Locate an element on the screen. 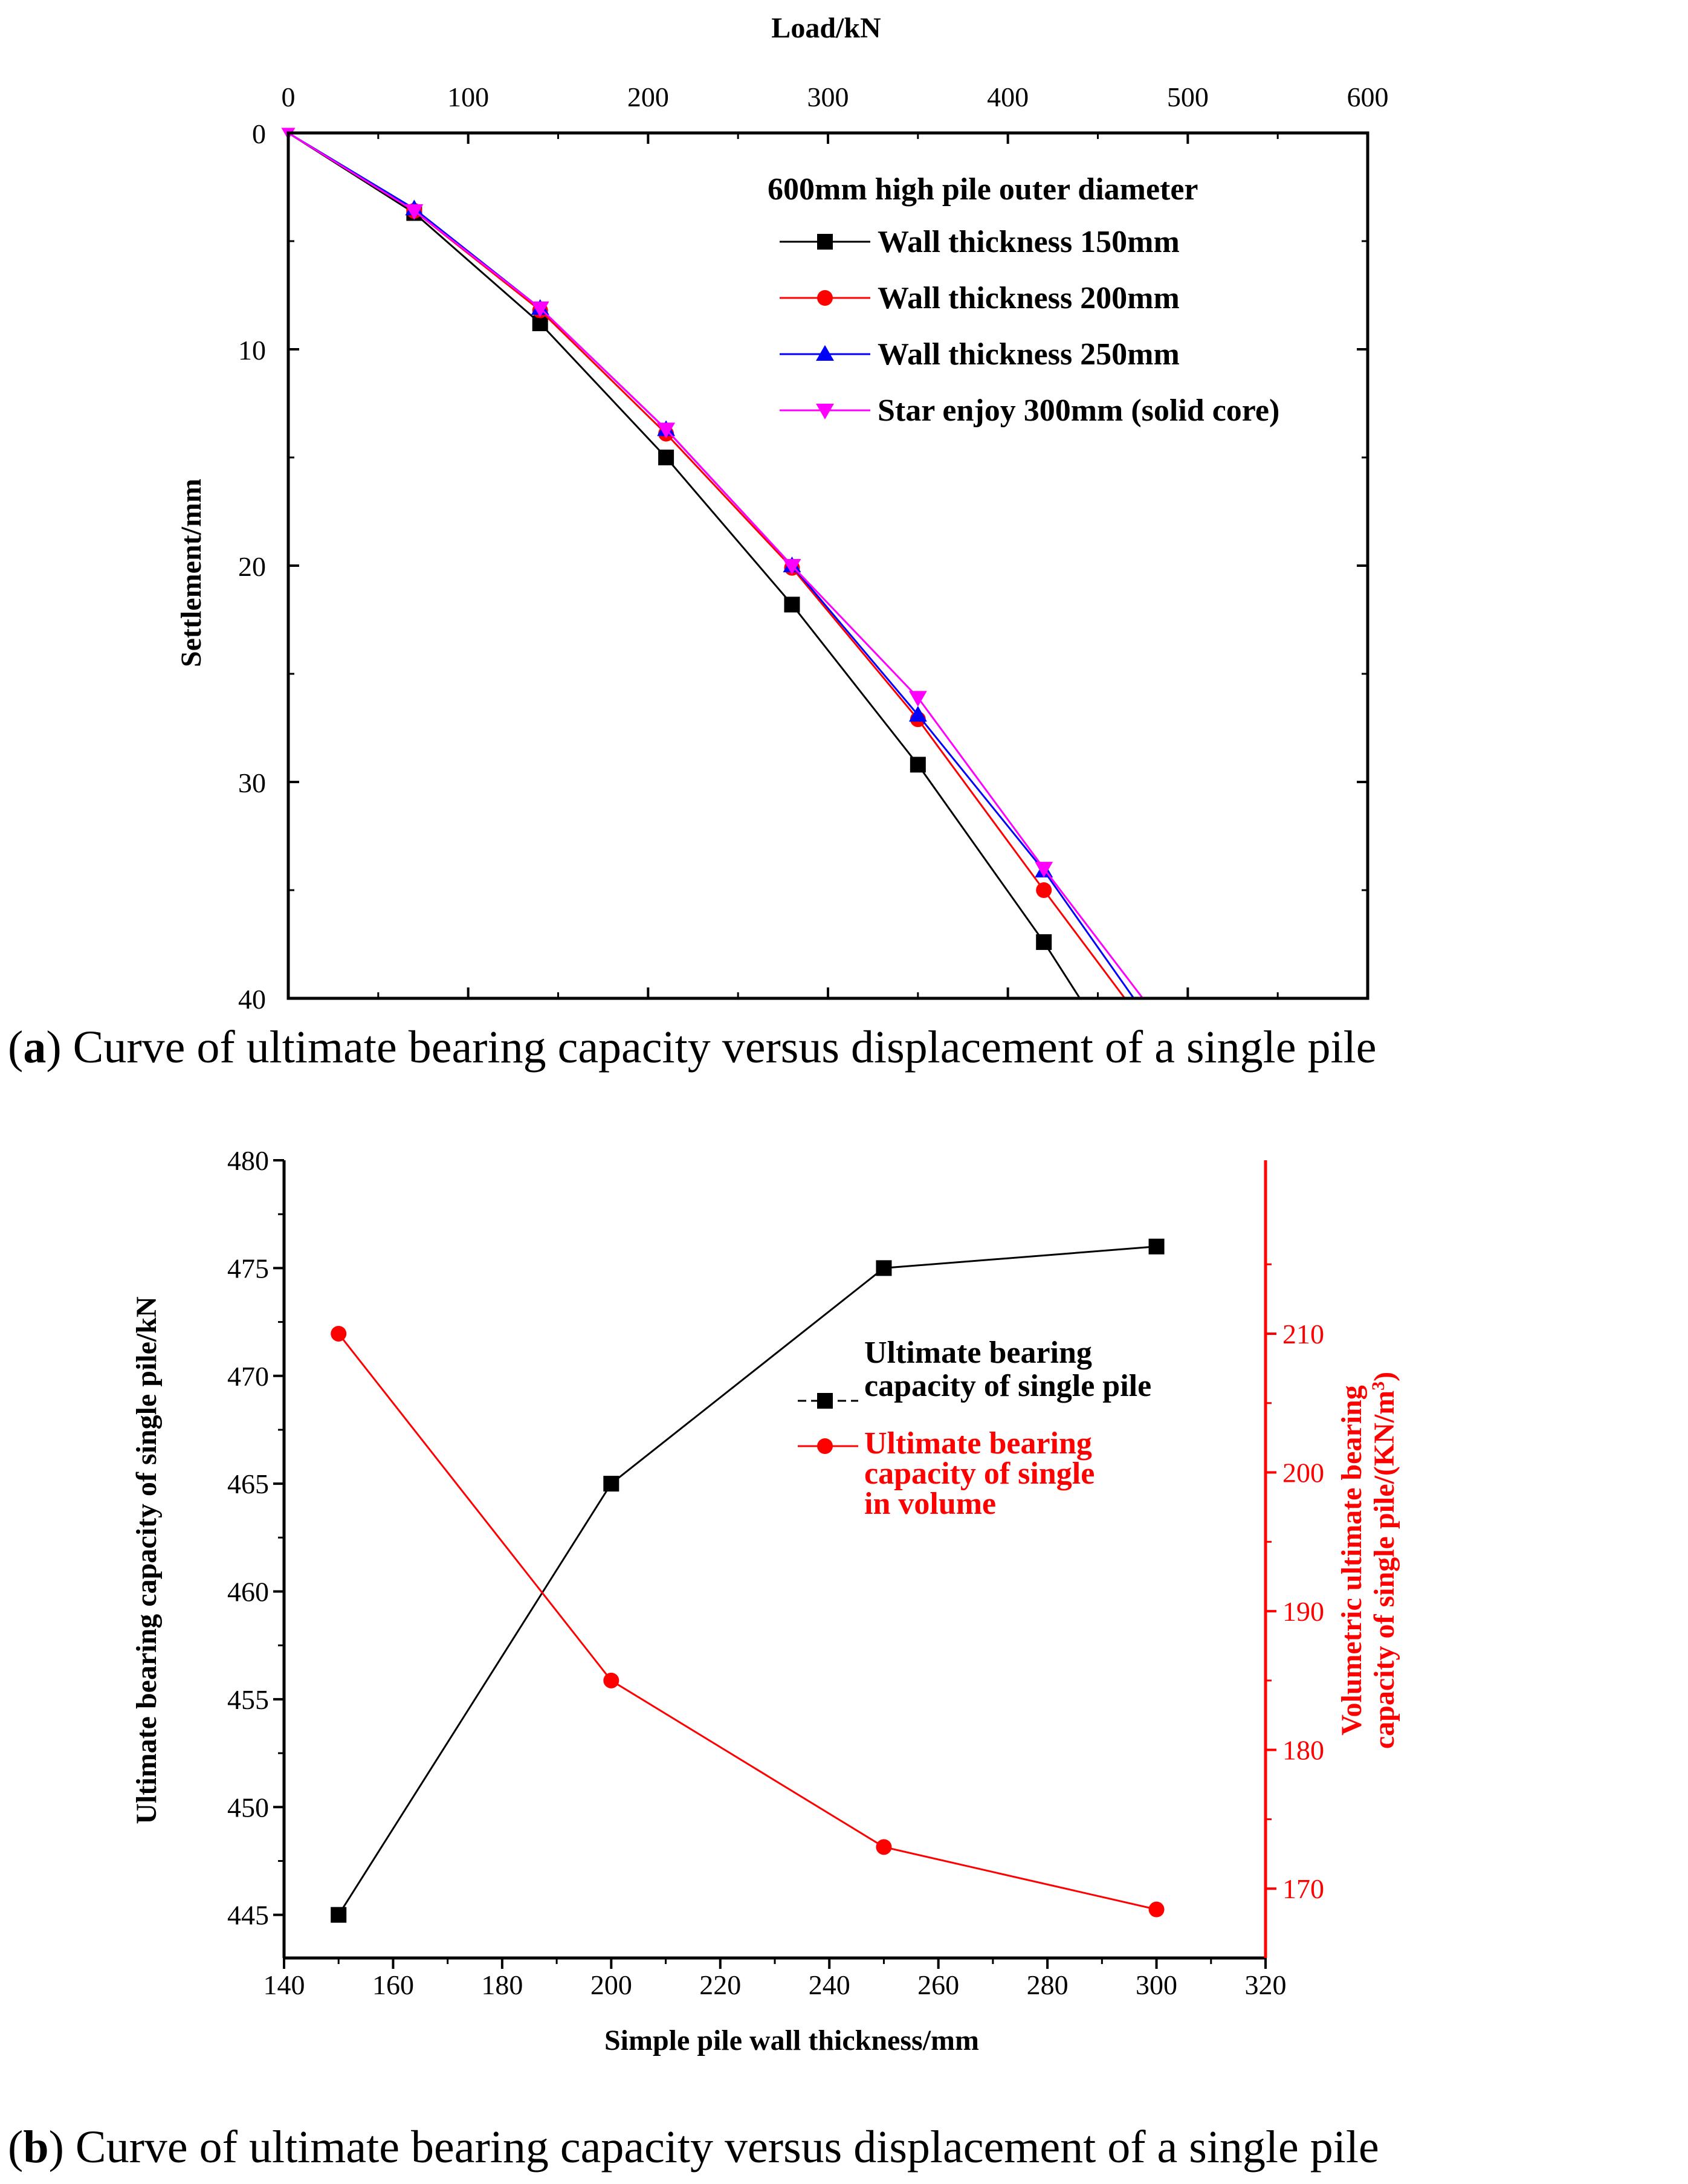 This screenshot has width=1688, height=2184. chart-b-y-tick-label: 445 is located at coordinates (248, 1915).